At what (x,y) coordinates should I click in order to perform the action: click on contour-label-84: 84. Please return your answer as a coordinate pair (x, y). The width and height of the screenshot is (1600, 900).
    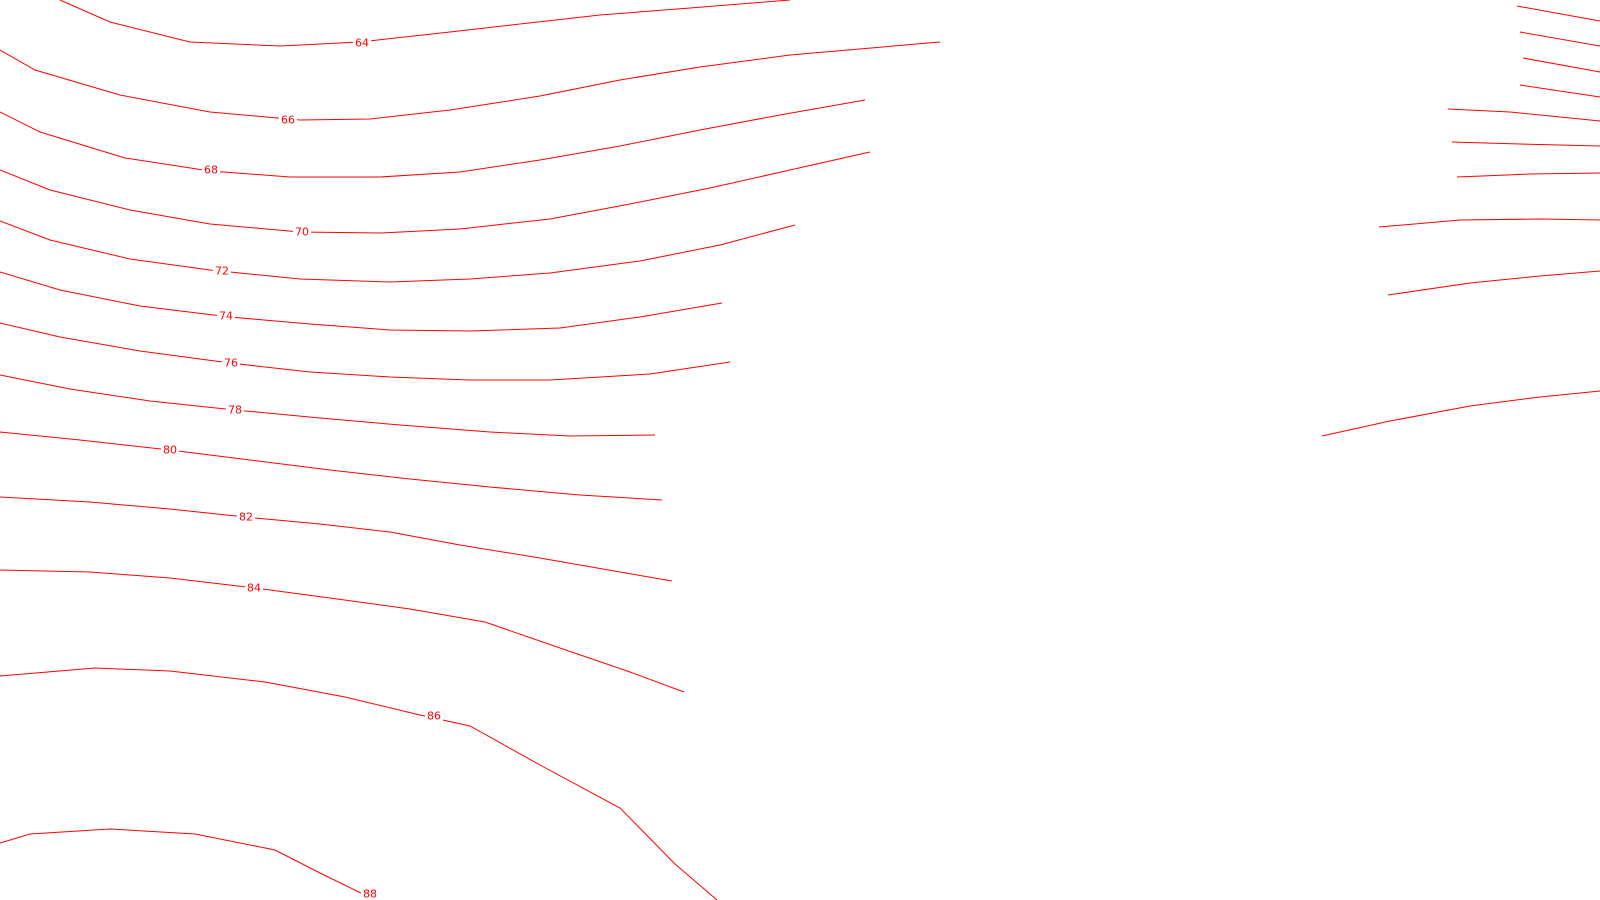
    Looking at the image, I should click on (254, 588).